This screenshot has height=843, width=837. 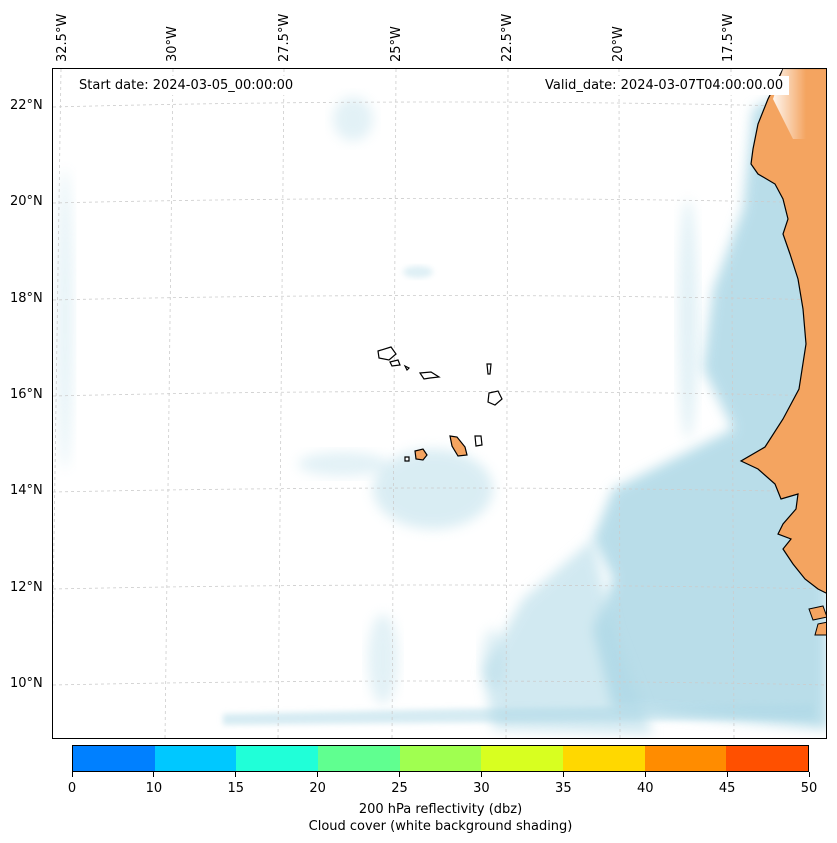 What do you see at coordinates (26, 298) in the screenshot?
I see `lat-label-18n: 18°N` at bounding box center [26, 298].